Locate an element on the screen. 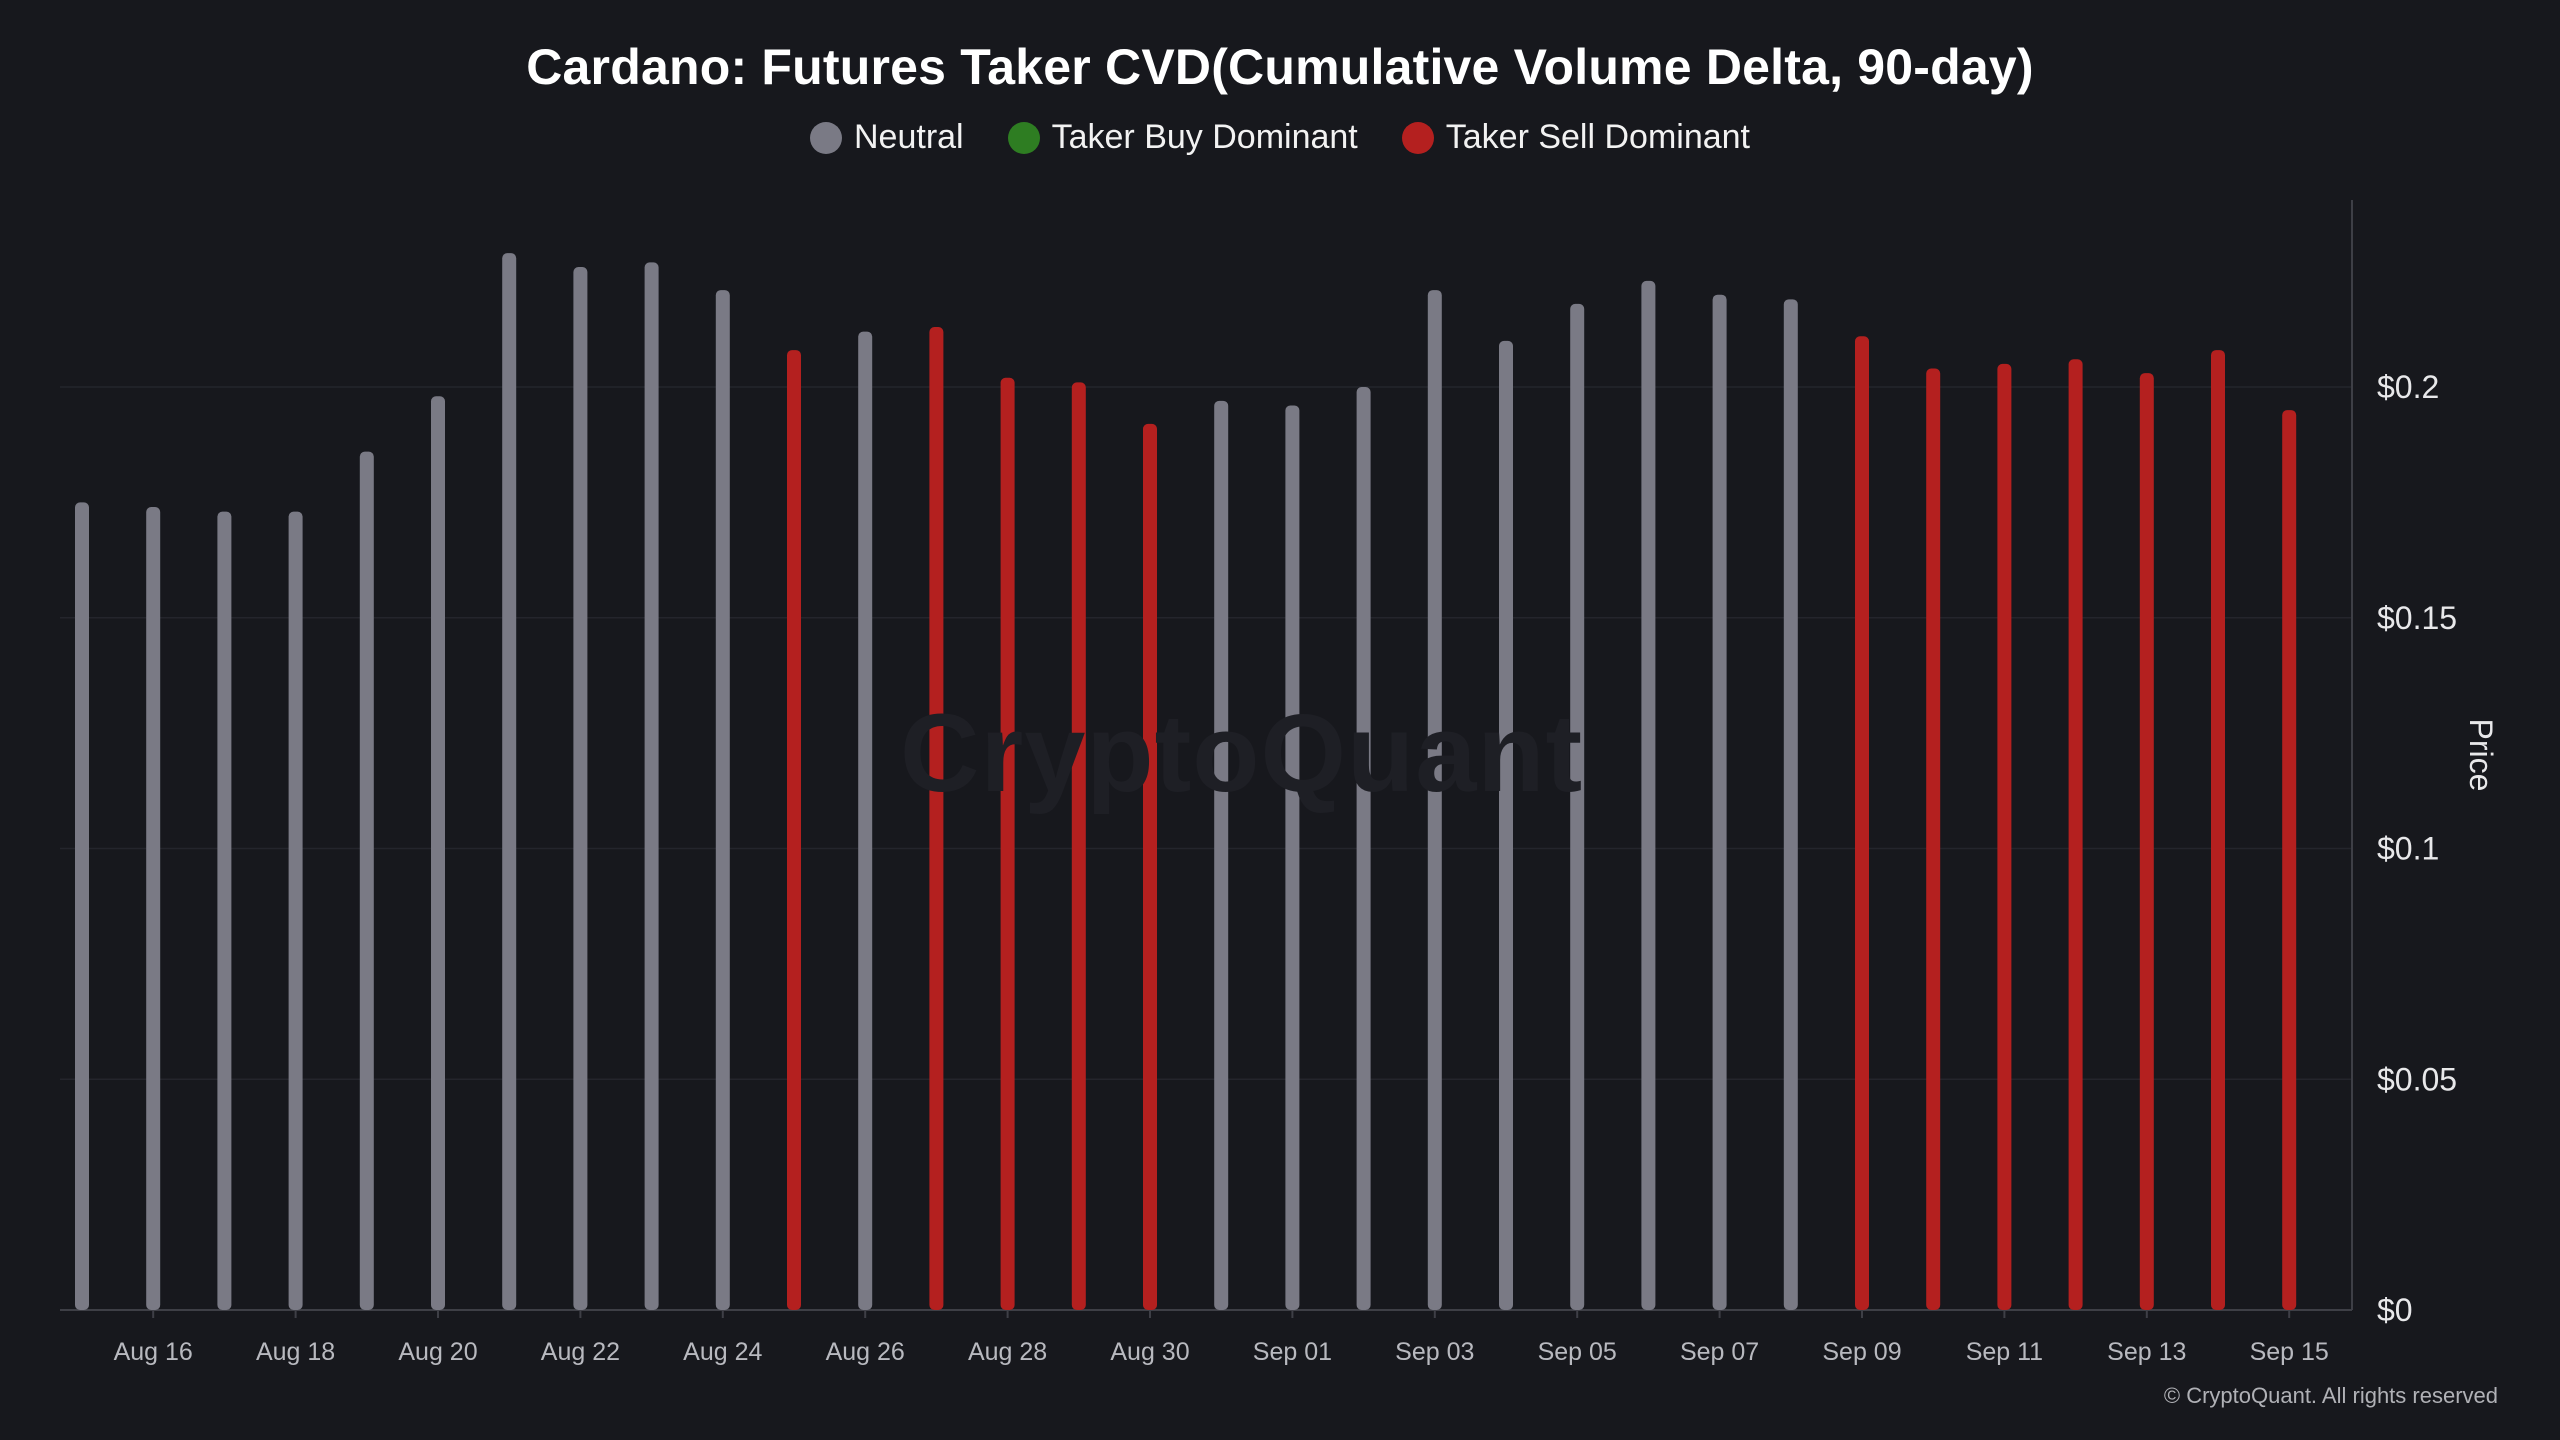 The width and height of the screenshot is (2560, 1440). x-tick-label: Aug 28 is located at coordinates (1007, 1352).